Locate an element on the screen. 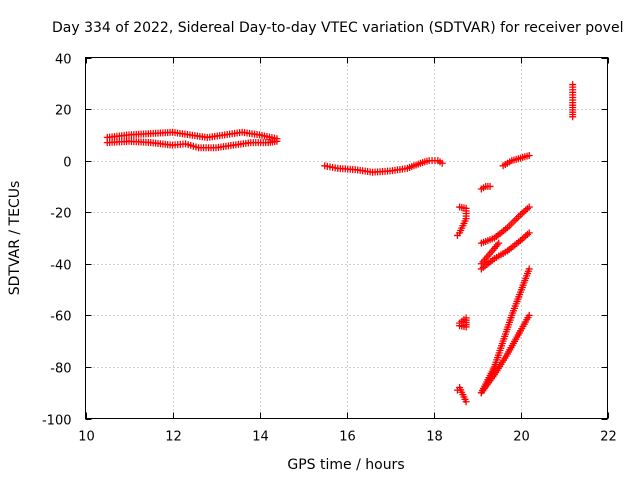 The image size is (640, 480). series-short-cluster is located at coordinates (485, 187).